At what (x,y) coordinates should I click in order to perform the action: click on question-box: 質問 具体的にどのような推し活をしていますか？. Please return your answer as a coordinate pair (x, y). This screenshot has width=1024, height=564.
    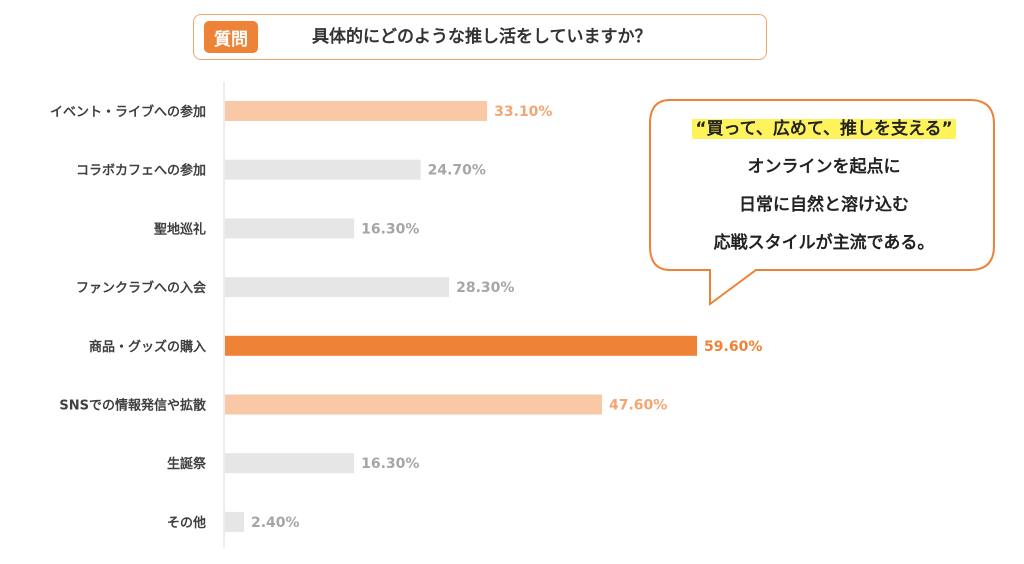
    Looking at the image, I should click on (480, 37).